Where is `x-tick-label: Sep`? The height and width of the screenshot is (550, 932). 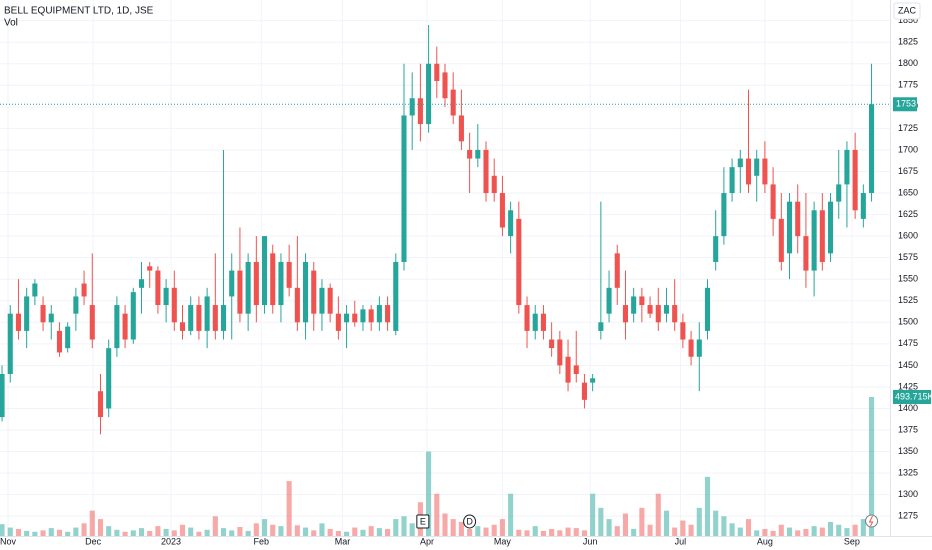 x-tick-label: Sep is located at coordinates (852, 541).